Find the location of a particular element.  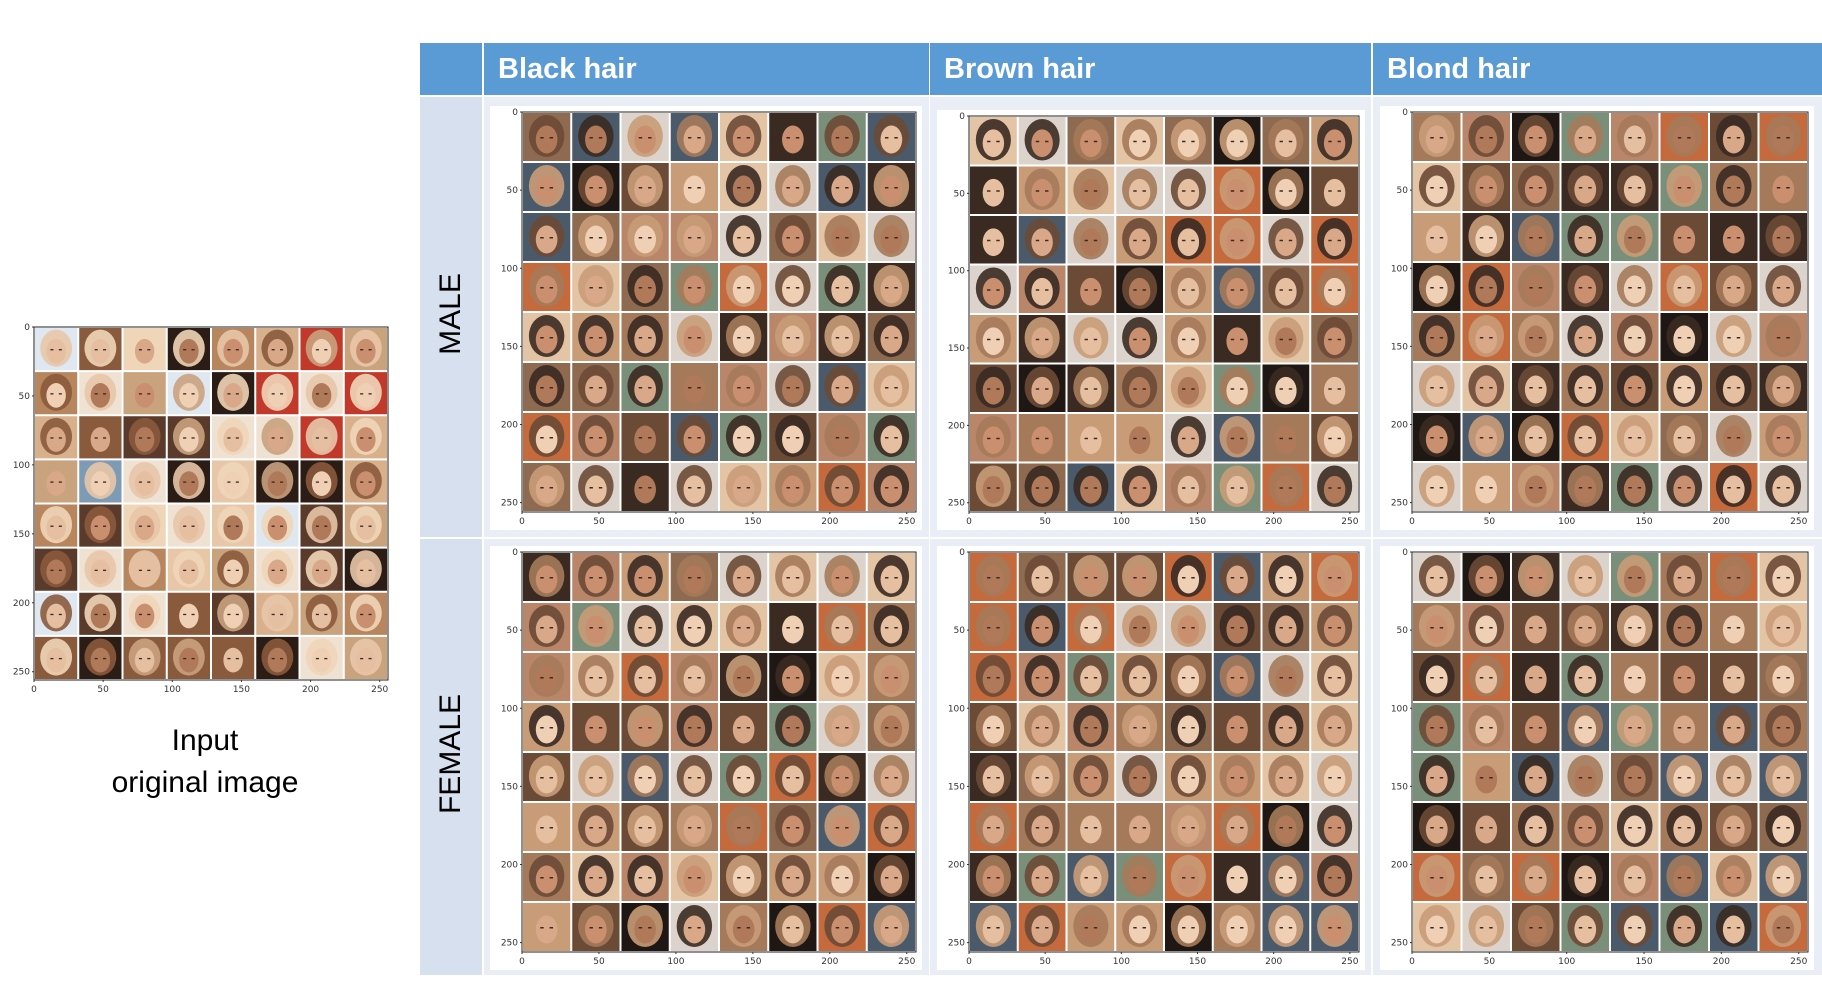

x-tick-label: 150 is located at coordinates (1643, 962).